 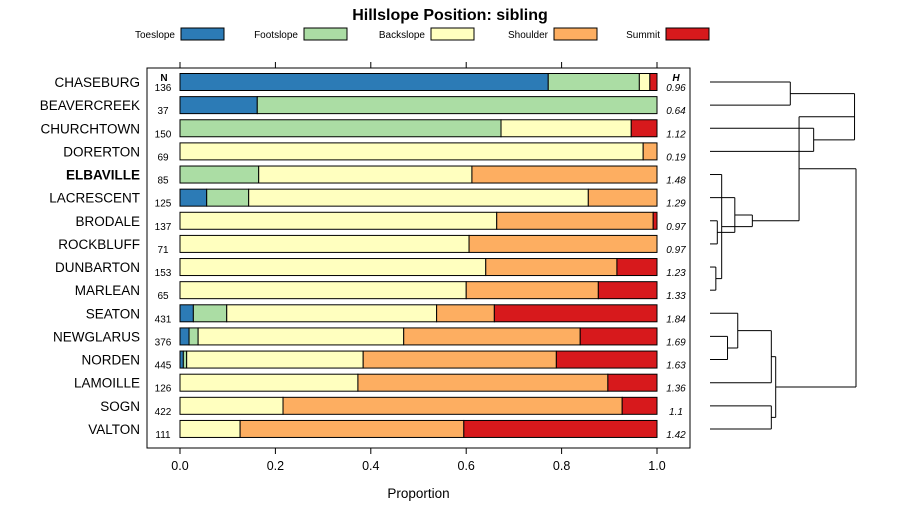 What do you see at coordinates (561, 466) in the screenshot?
I see `x-tick-label: 0.8` at bounding box center [561, 466].